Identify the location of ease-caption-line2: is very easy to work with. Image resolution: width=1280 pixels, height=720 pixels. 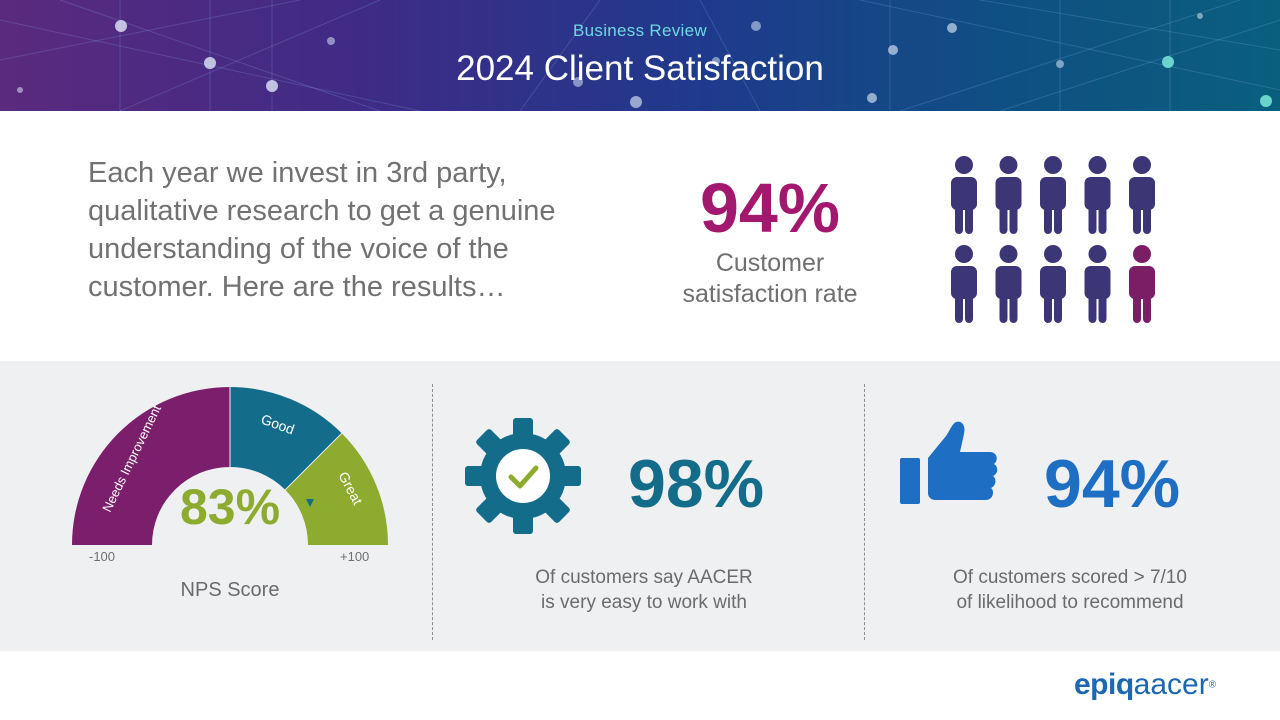
(644, 602).